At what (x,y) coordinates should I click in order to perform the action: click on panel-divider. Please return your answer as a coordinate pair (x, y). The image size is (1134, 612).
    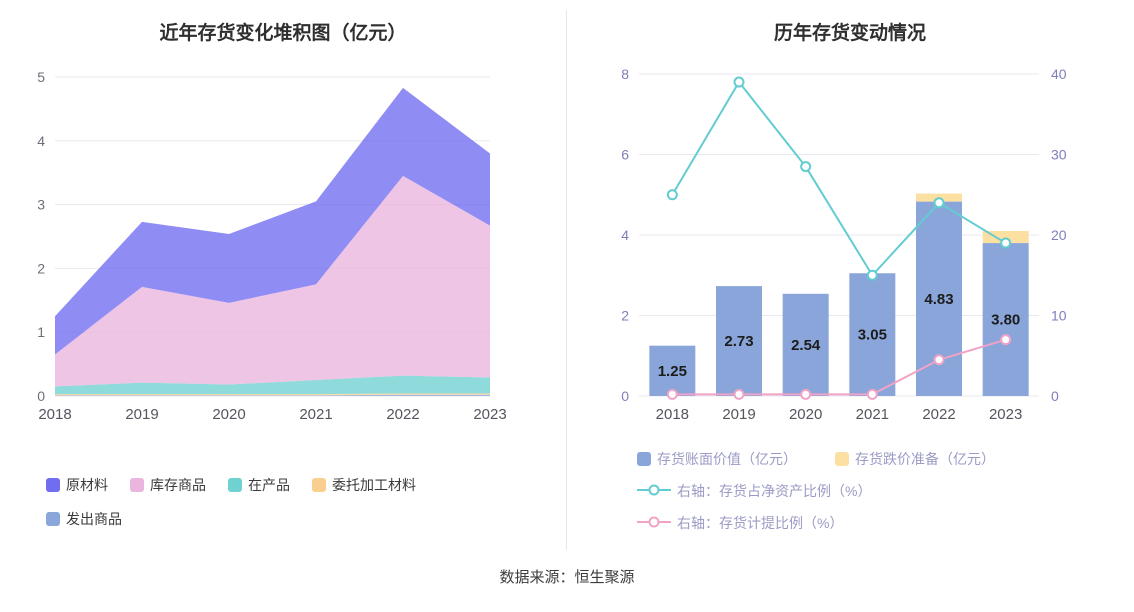
    Looking at the image, I should click on (566, 280).